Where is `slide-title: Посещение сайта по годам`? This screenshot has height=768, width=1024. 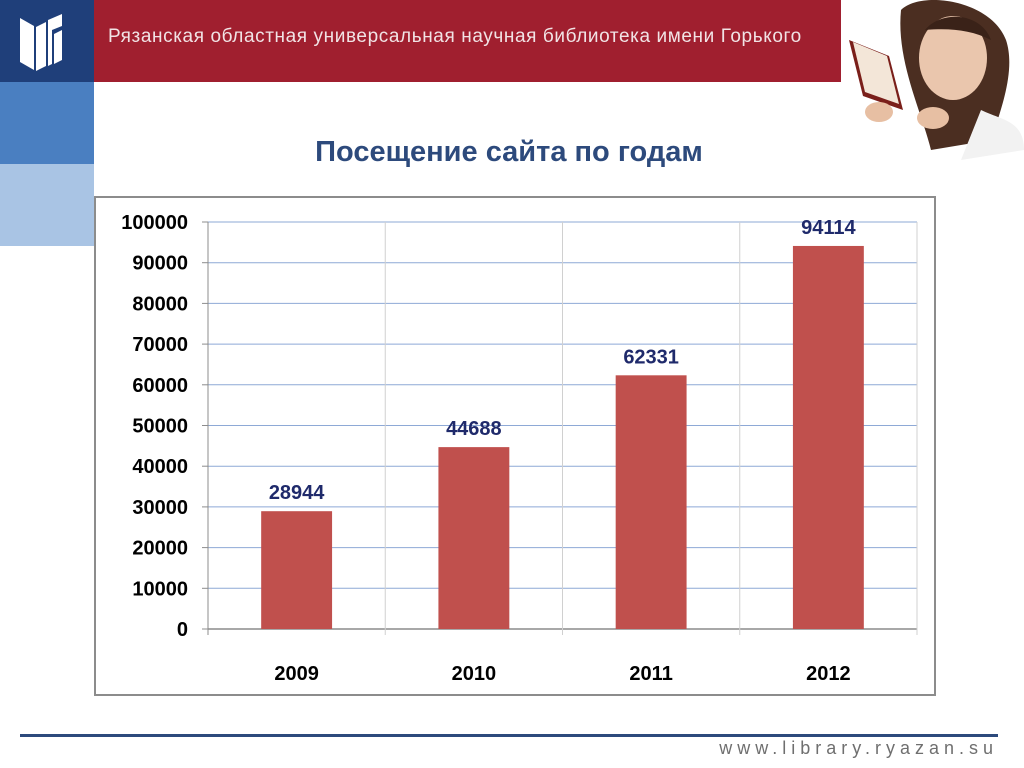 slide-title: Посещение сайта по годам is located at coordinates (509, 152).